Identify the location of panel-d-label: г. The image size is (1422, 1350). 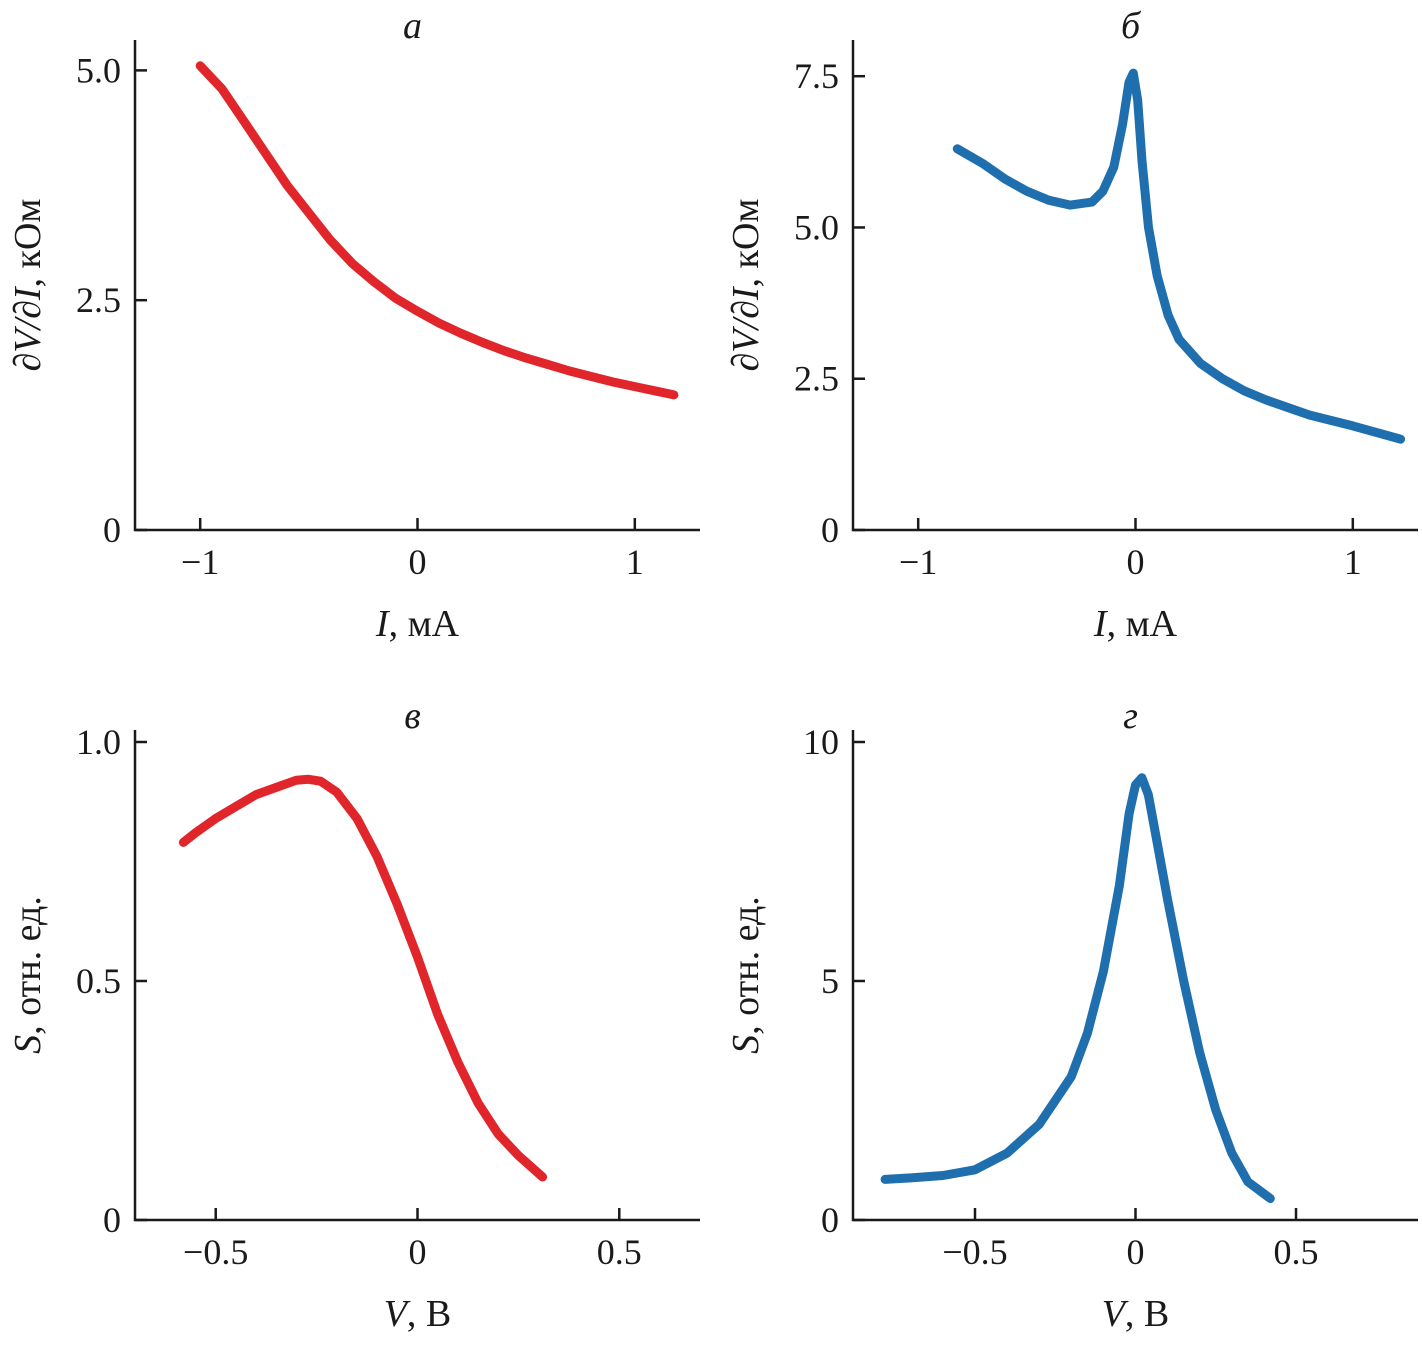
(1130, 716).